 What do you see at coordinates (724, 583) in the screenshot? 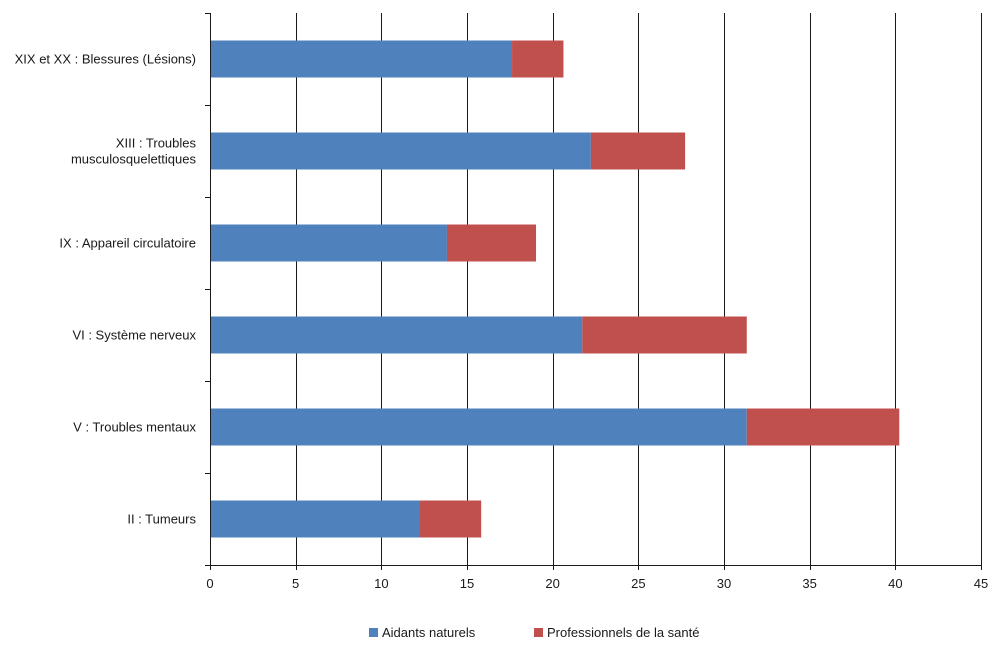
I see `x-tick-label-30: 30` at bounding box center [724, 583].